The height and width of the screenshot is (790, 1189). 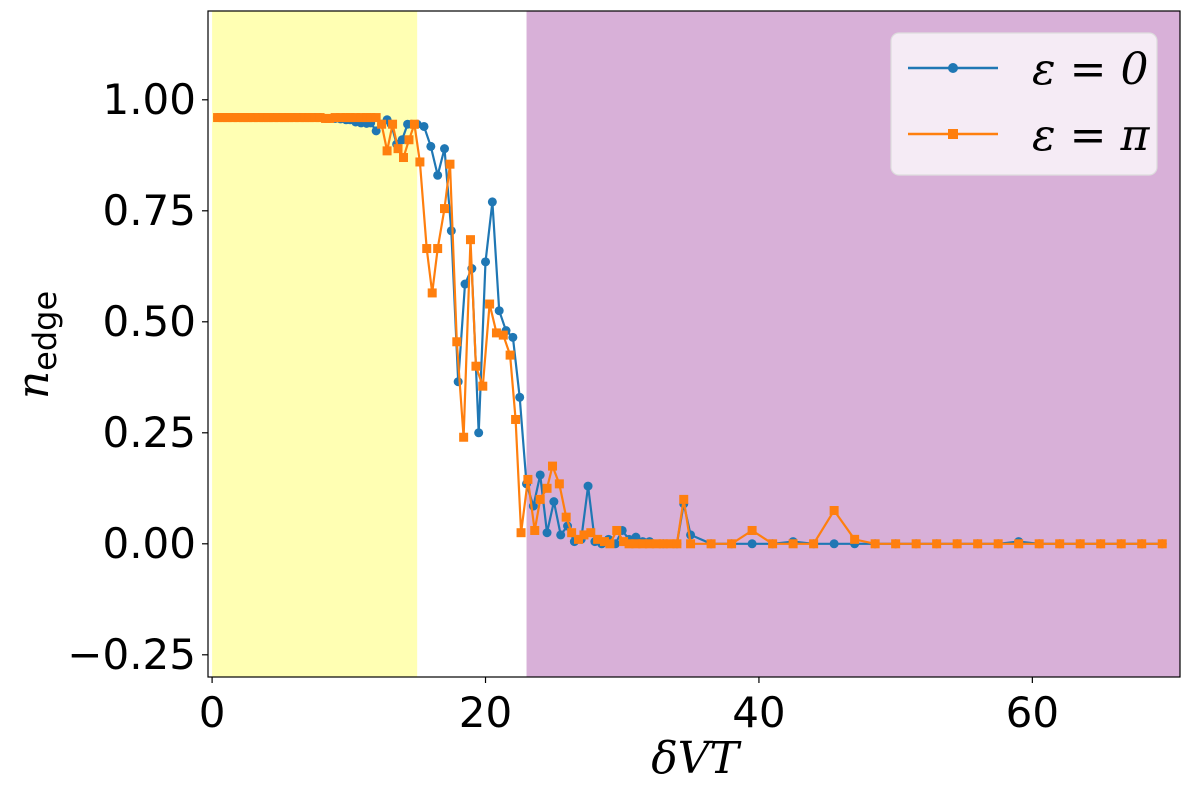 What do you see at coordinates (131, 654) in the screenshot?
I see `y-tick-label: −0.25` at bounding box center [131, 654].